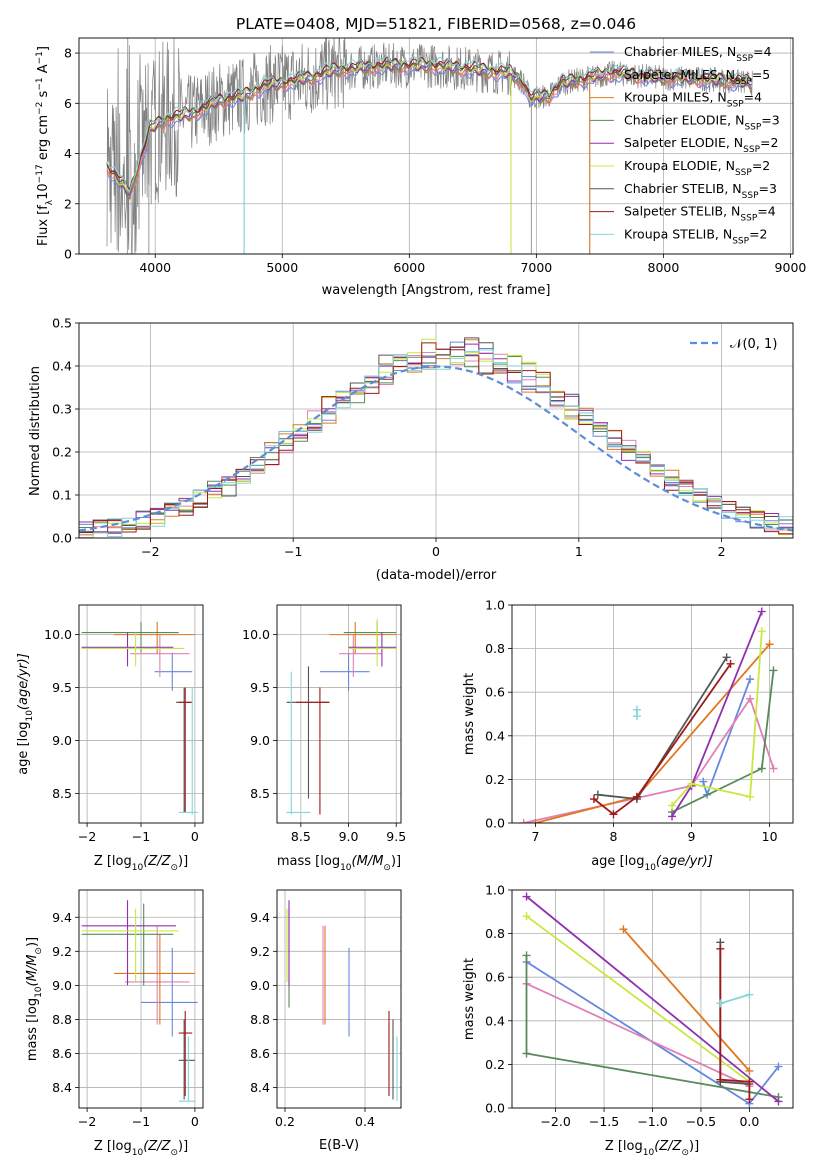 The width and height of the screenshot is (819, 1170). I want to click on y-tick-label: 8.8, so click(260, 1019).